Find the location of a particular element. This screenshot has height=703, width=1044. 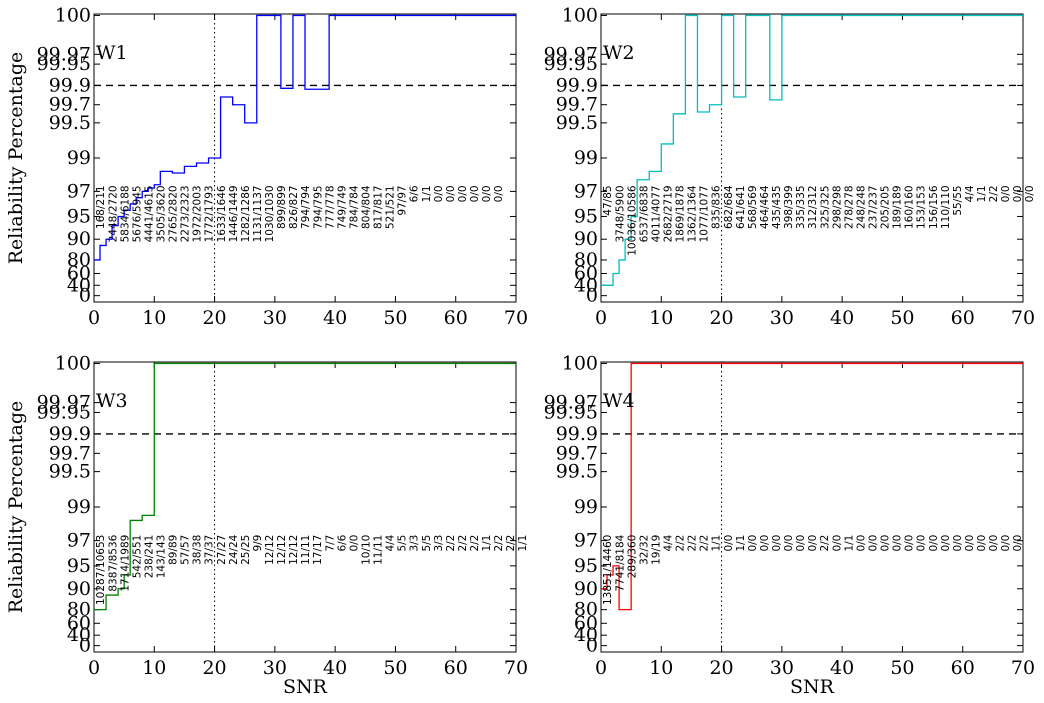

count-annotation: 4441/4615 is located at coordinates (149, 213).